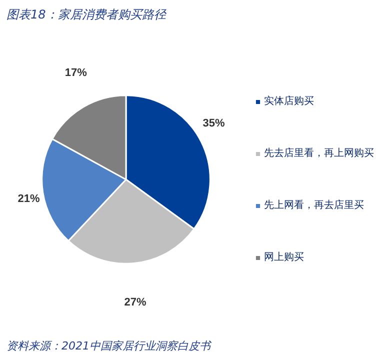 The width and height of the screenshot is (384, 357). I want to click on text: 资料来源：2021中国家居行业洞察白皮书, so click(109, 346).